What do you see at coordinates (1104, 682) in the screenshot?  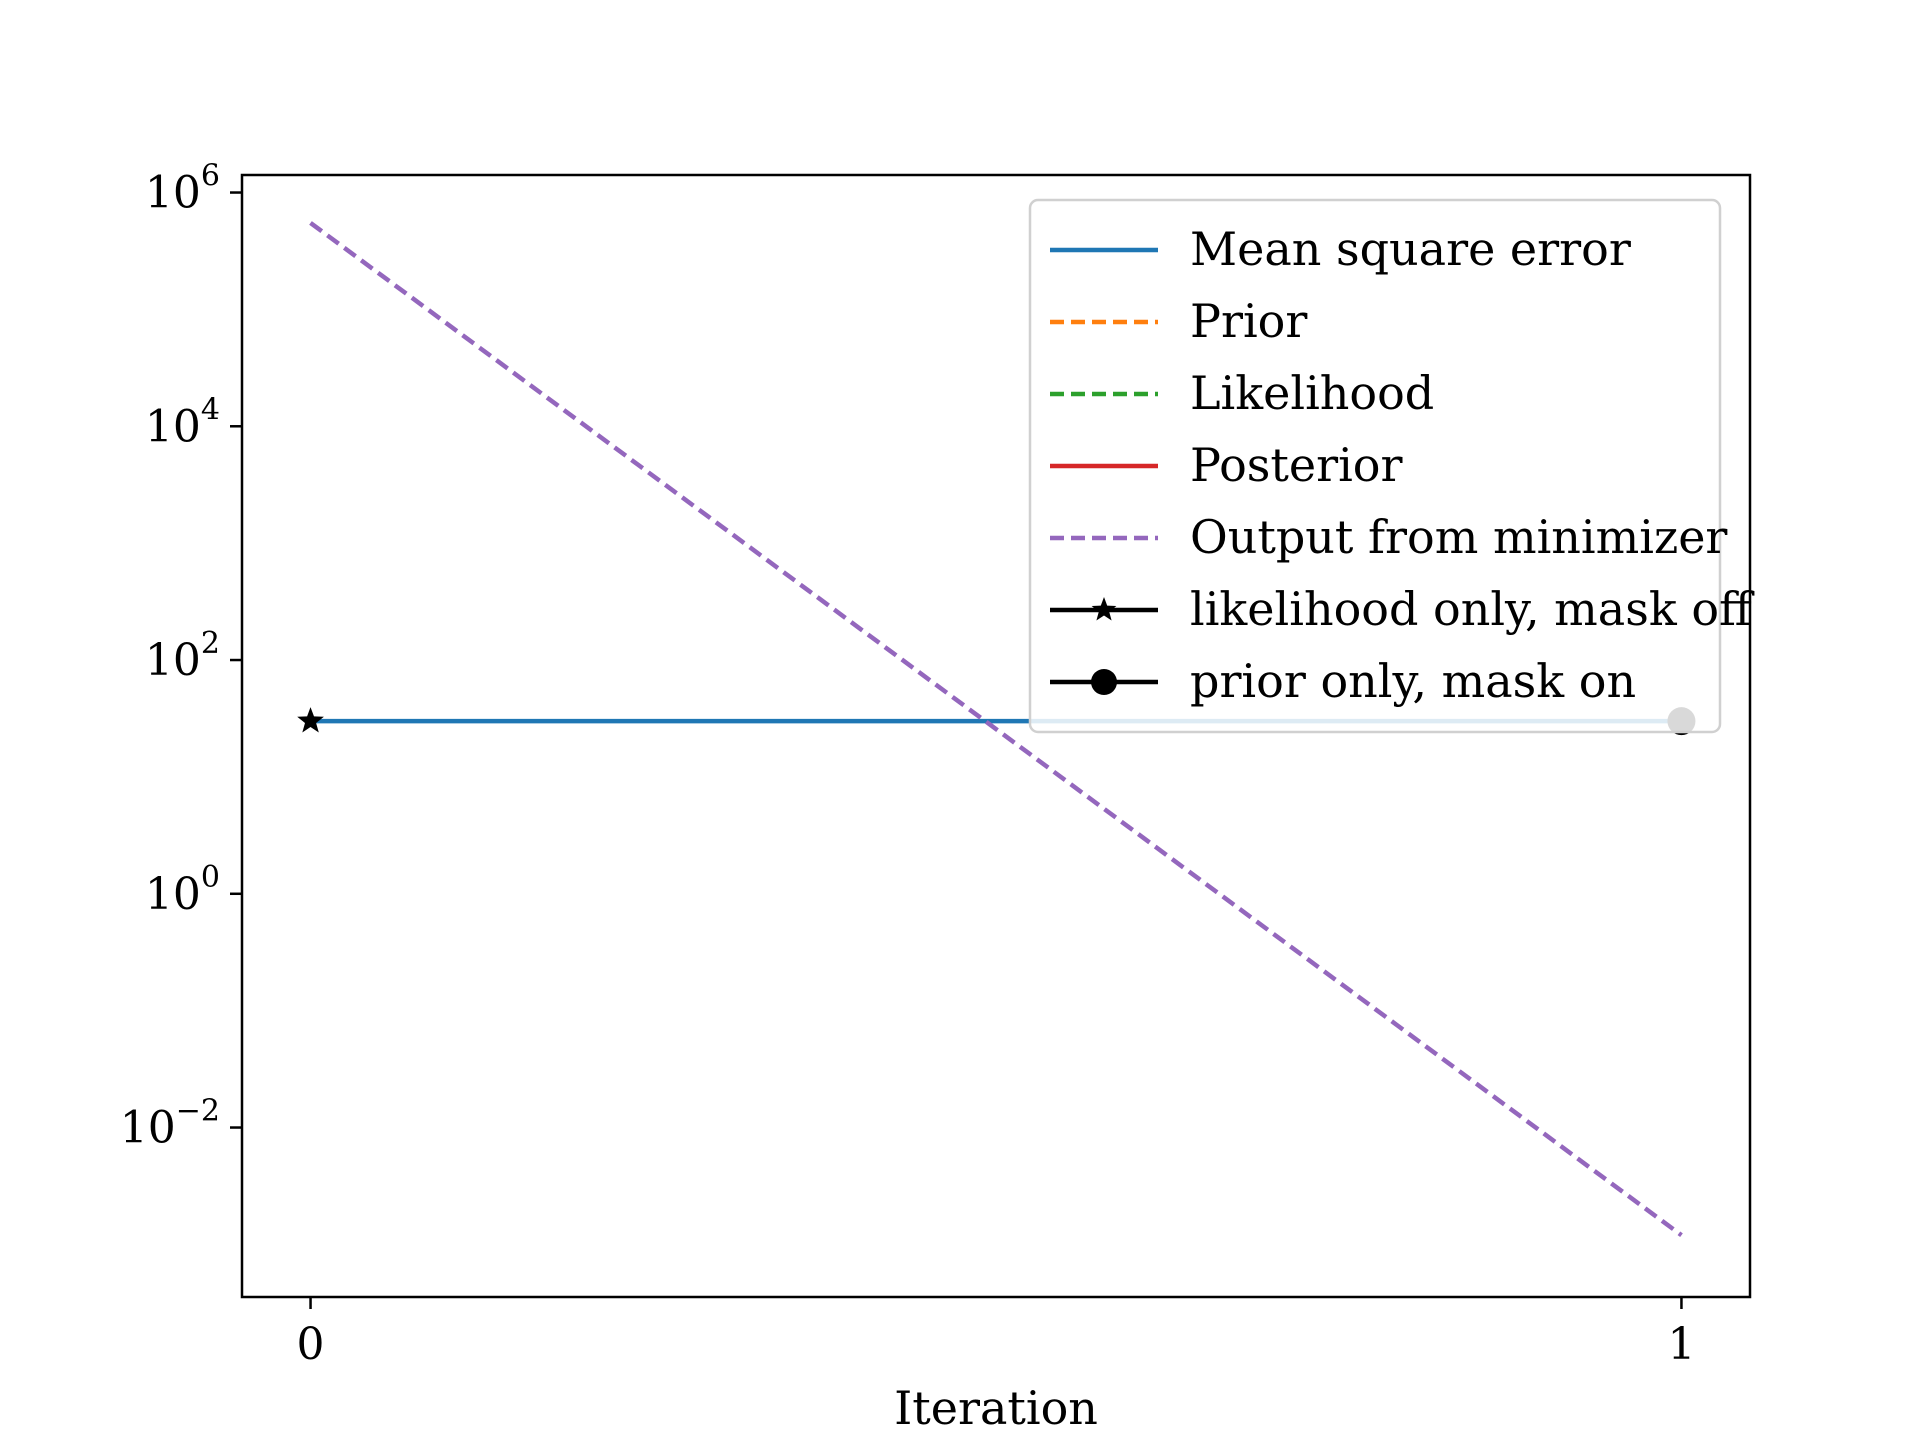 I see `legend-marker-circle` at bounding box center [1104, 682].